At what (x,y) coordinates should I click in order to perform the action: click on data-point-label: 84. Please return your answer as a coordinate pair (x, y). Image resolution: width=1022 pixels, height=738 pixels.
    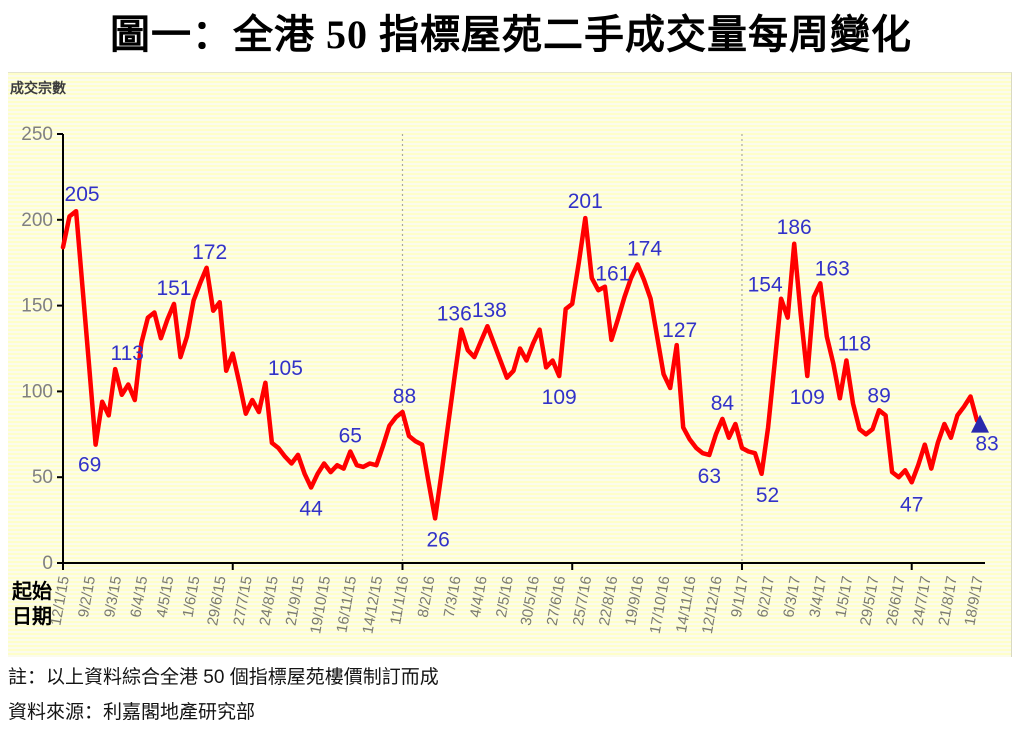
    Looking at the image, I should click on (723, 403).